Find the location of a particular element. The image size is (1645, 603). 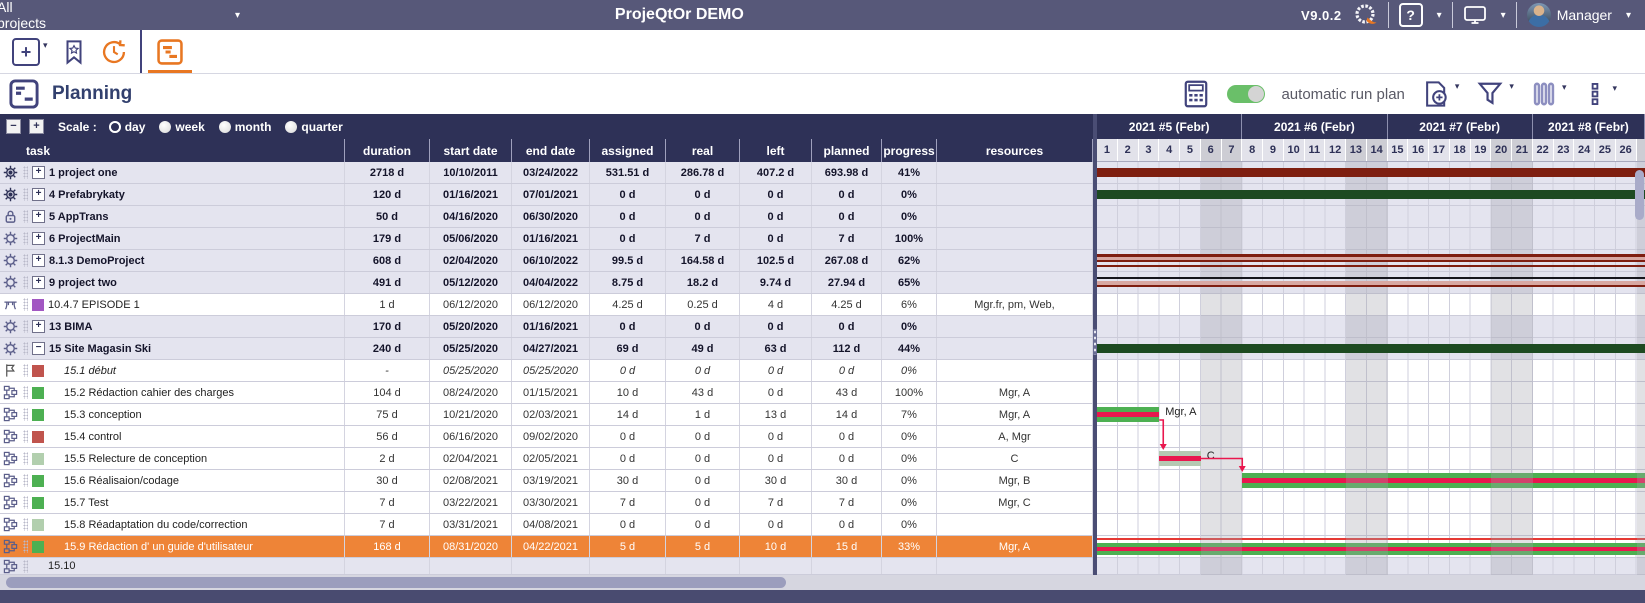

end-cell: 04/04/2022 is located at coordinates (551, 282).